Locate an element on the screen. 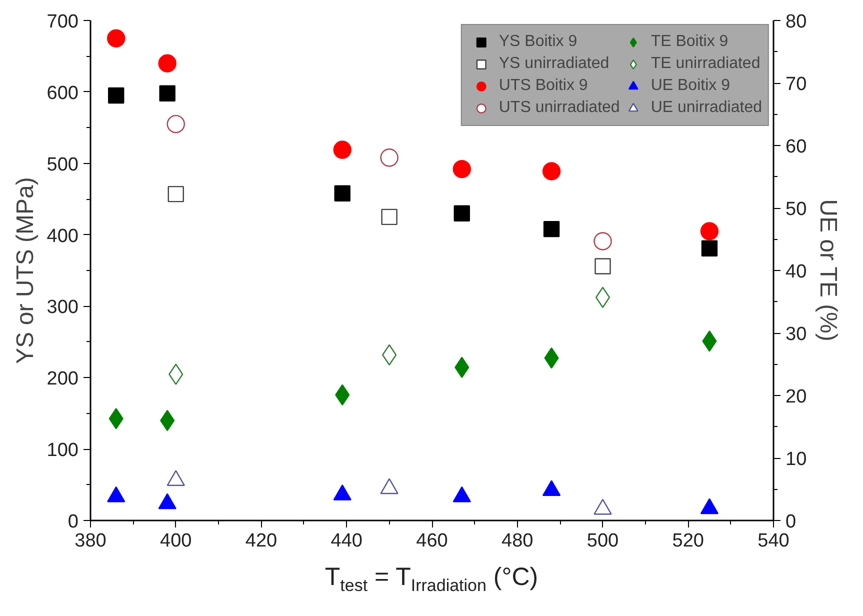  y2-tick-label: 80 is located at coordinates (796, 22).